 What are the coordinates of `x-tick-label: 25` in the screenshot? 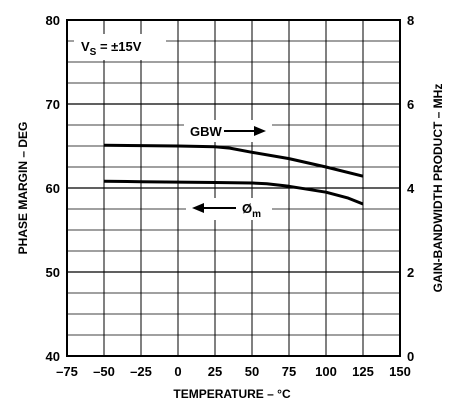 It's located at (215, 371).